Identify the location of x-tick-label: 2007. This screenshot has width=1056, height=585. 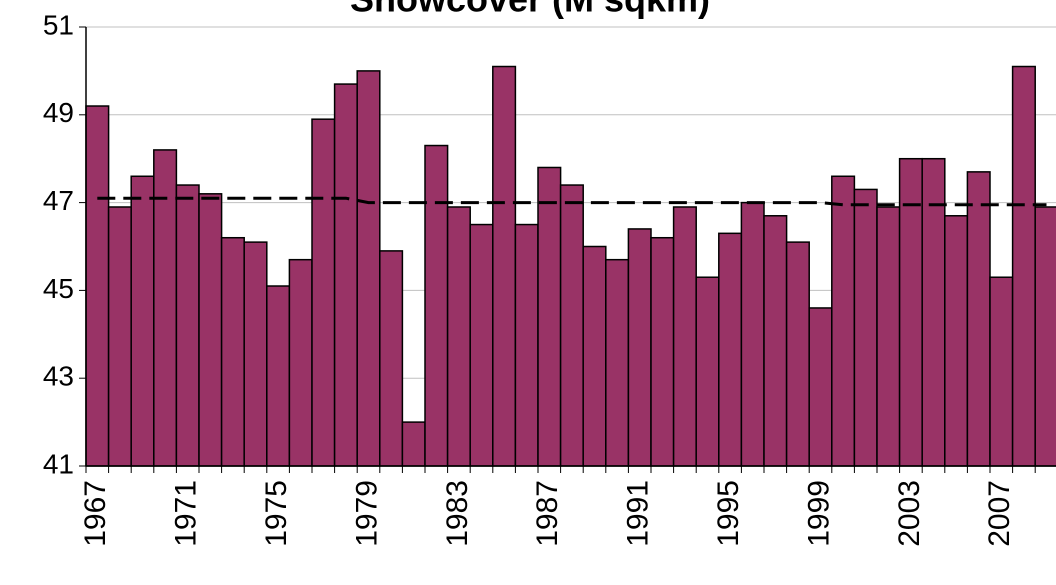
(999, 513).